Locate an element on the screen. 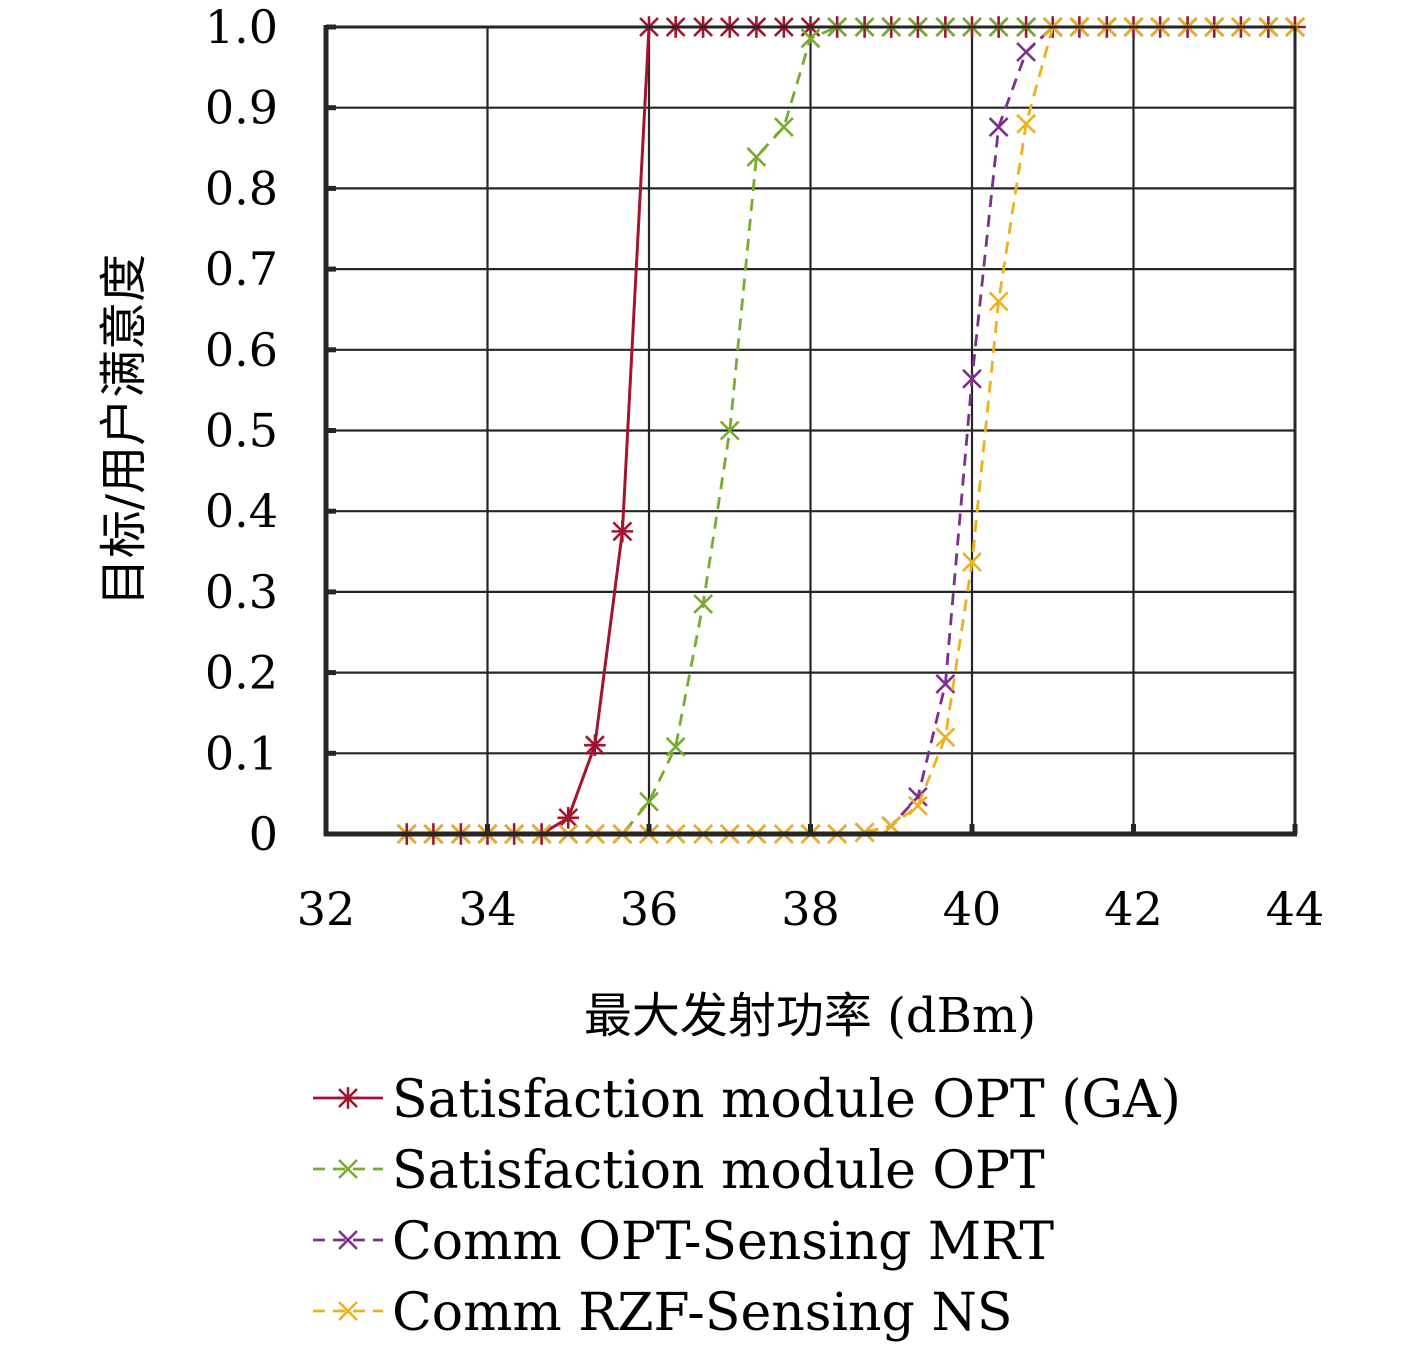  legend-entry: Satisfaction module OPT is located at coordinates (679, 1171).